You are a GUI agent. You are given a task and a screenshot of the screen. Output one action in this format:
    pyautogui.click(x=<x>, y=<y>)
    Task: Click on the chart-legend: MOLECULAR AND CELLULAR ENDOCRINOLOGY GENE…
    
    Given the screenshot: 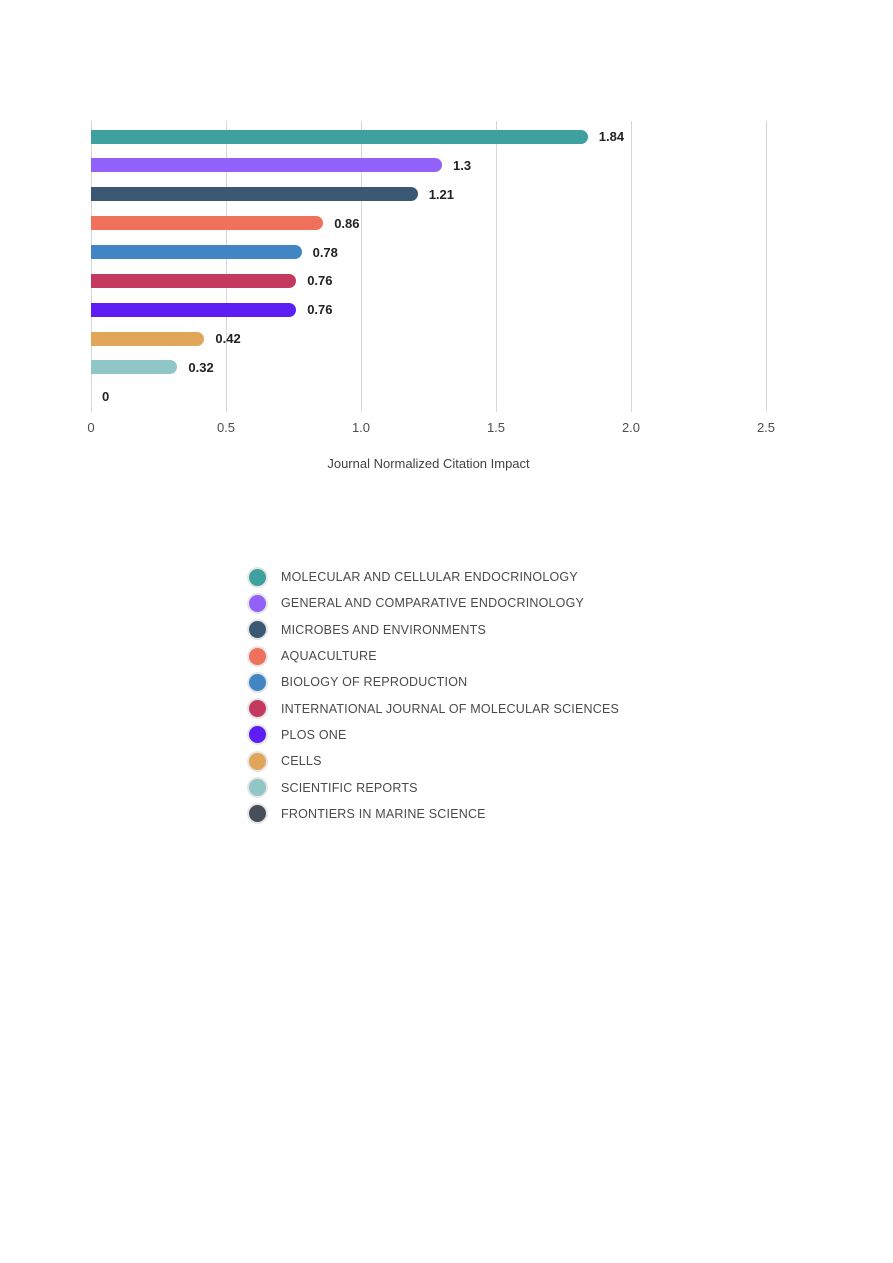 What is the action you would take?
    pyautogui.click(x=434, y=695)
    